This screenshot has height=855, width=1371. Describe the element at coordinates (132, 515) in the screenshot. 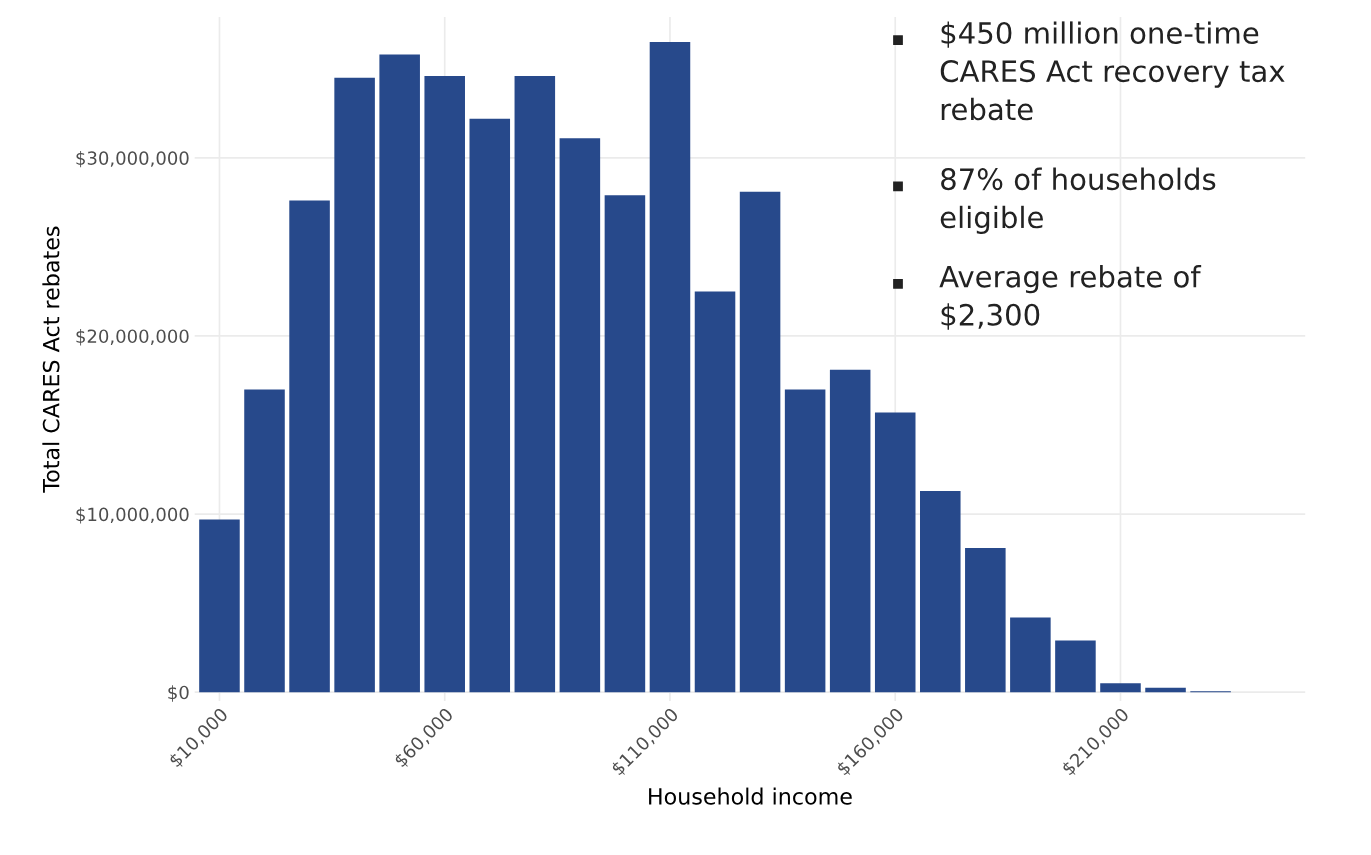

I see `y-tick-label: $10,000,000` at that location.